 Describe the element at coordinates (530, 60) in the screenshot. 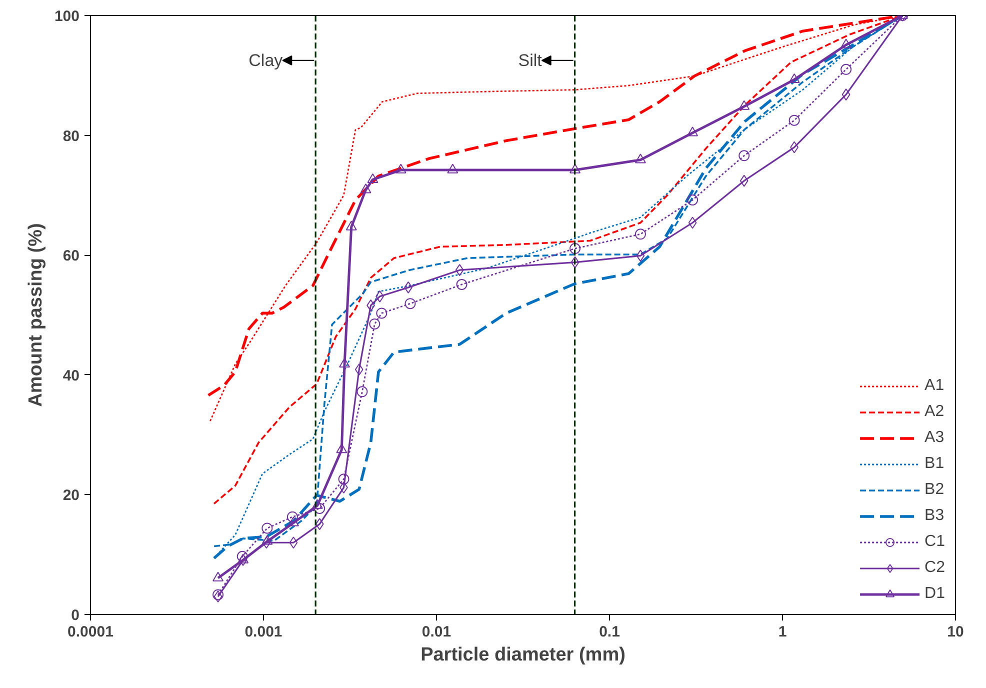

I see `ref-line-label: Silt` at that location.